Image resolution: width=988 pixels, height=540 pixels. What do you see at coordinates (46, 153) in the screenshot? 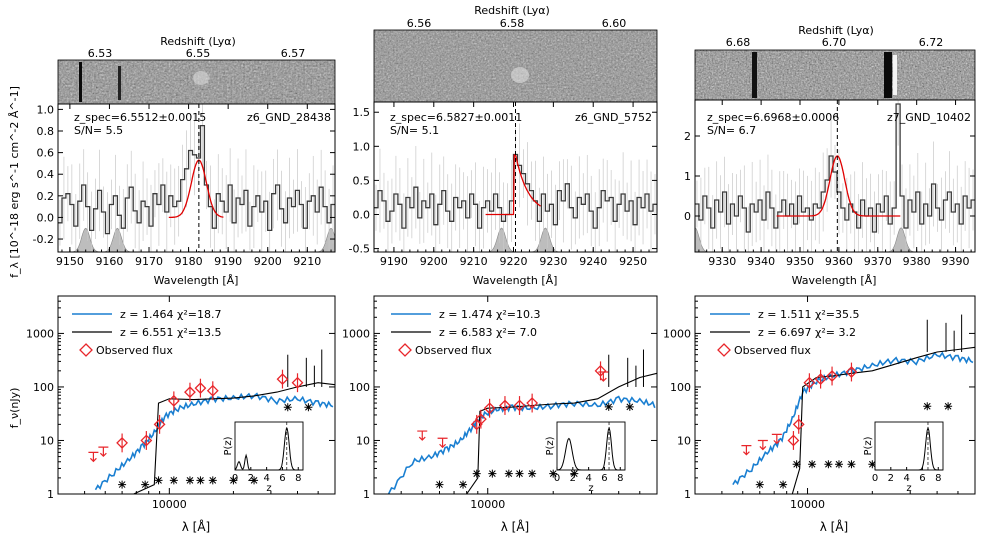
I see `y-tick-label: 0.6` at bounding box center [46, 153].